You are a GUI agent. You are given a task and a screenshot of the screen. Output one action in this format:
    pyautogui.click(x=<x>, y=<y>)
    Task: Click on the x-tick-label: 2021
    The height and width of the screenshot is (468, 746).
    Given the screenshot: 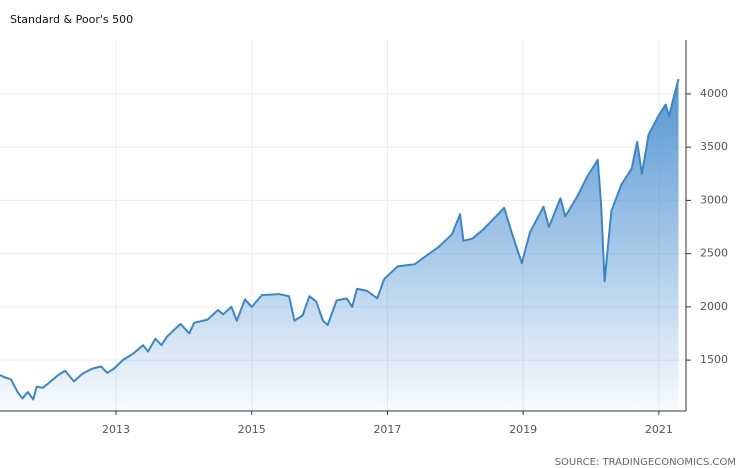 What is the action you would take?
    pyautogui.click(x=659, y=429)
    